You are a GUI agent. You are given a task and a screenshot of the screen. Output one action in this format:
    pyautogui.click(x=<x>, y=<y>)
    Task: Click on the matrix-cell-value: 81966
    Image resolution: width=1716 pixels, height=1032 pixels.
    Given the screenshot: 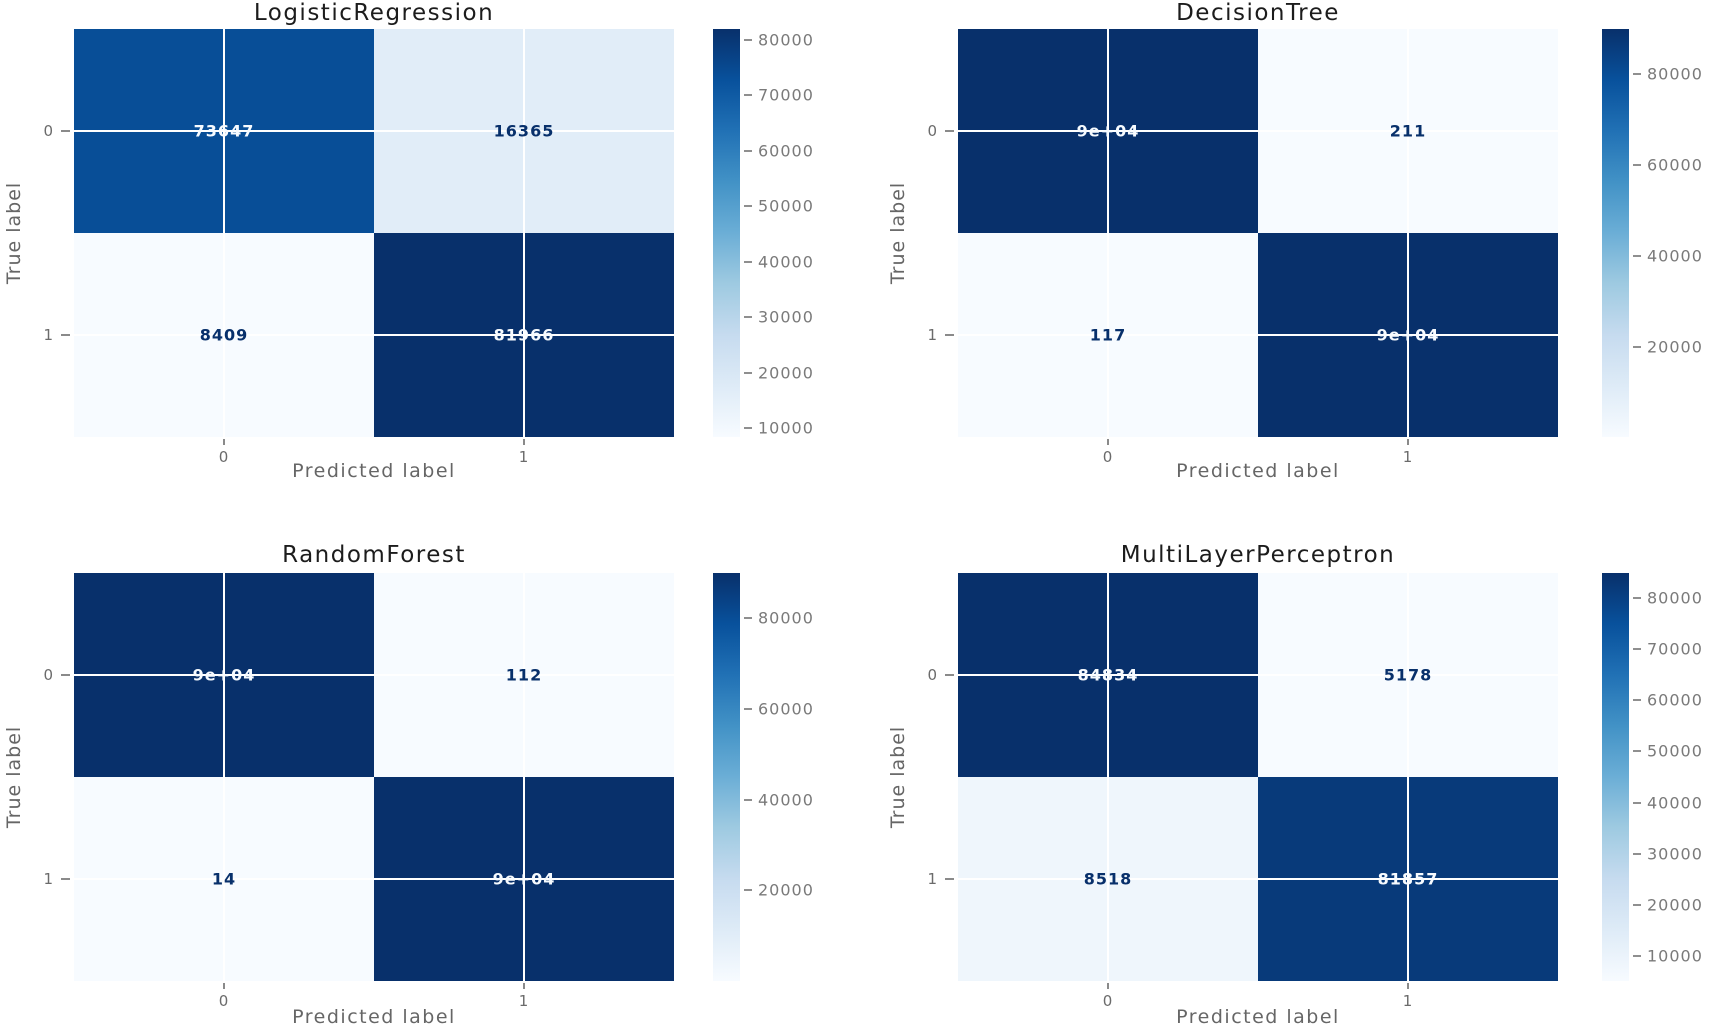 What is the action you would take?
    pyautogui.click(x=524, y=335)
    